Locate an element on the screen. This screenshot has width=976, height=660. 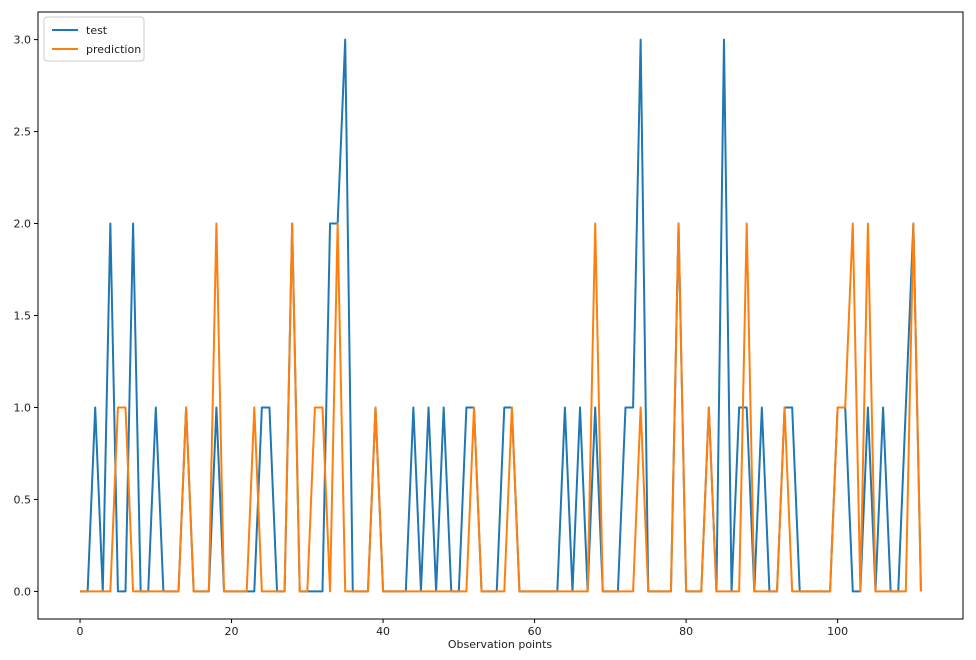
y-tick-label: 0.0 is located at coordinates (23, 591).